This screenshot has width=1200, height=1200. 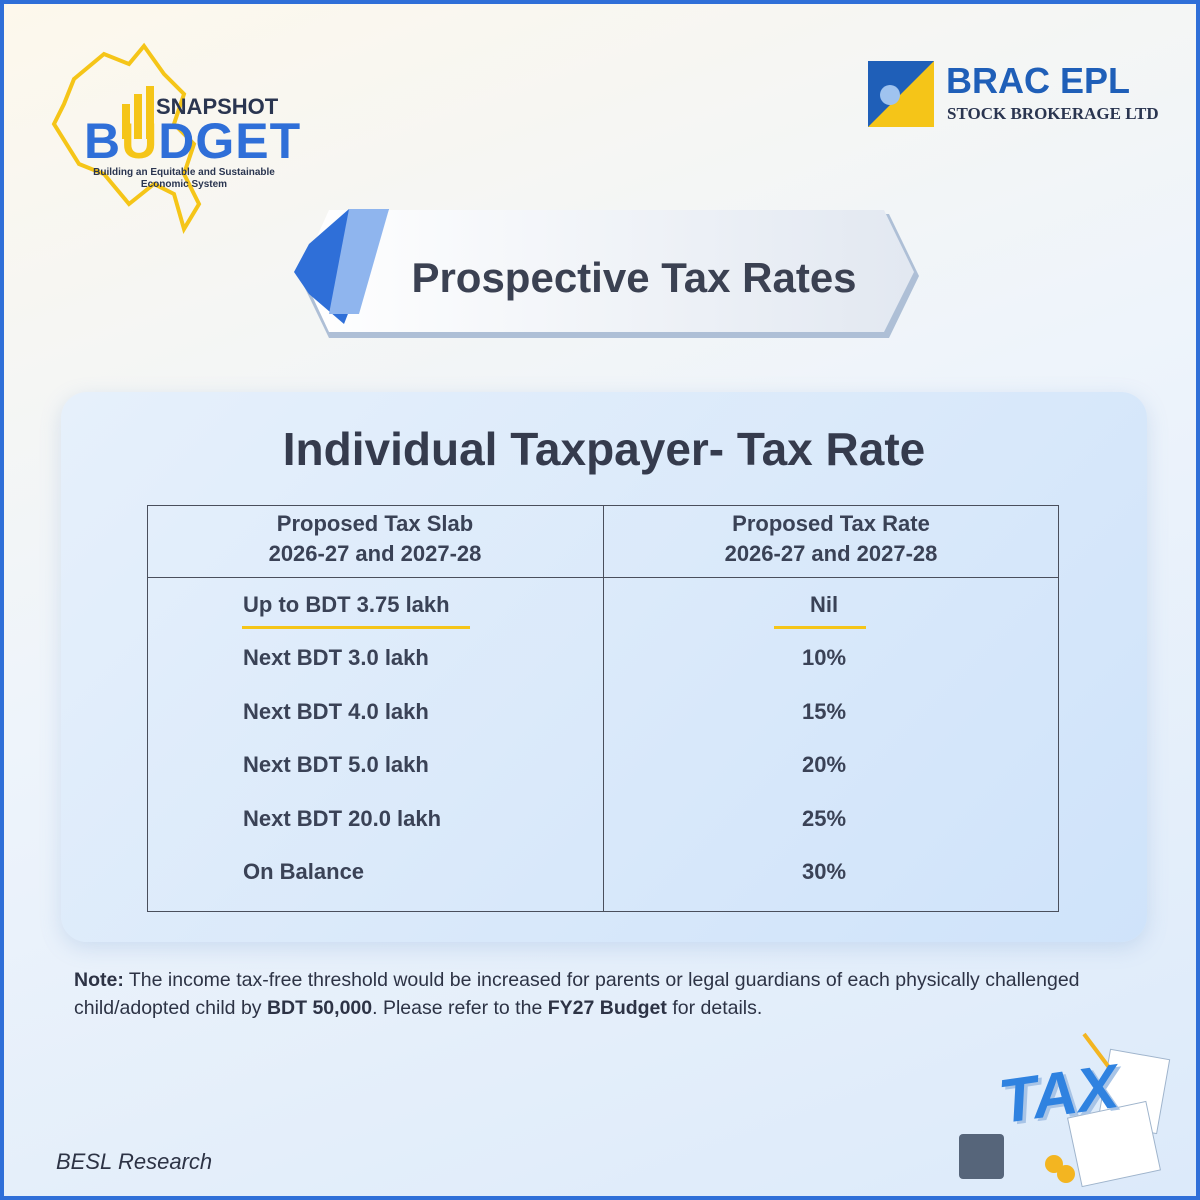 I want to click on map-outline, so click(x=126, y=138).